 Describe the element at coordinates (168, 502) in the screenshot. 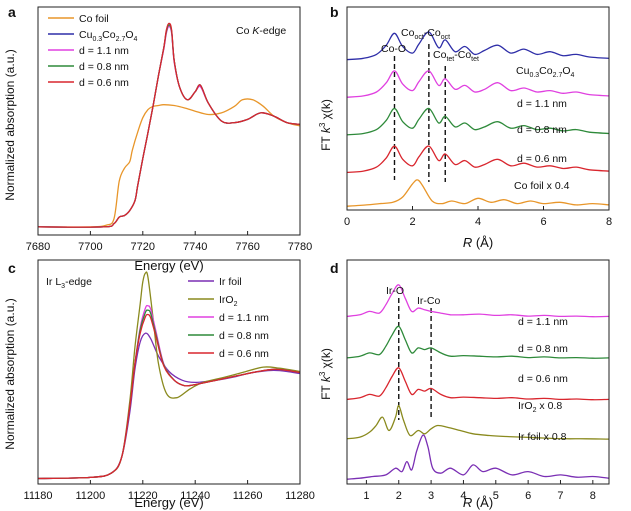

I see `panel-c-xlabel: Energy (eV)` at that location.